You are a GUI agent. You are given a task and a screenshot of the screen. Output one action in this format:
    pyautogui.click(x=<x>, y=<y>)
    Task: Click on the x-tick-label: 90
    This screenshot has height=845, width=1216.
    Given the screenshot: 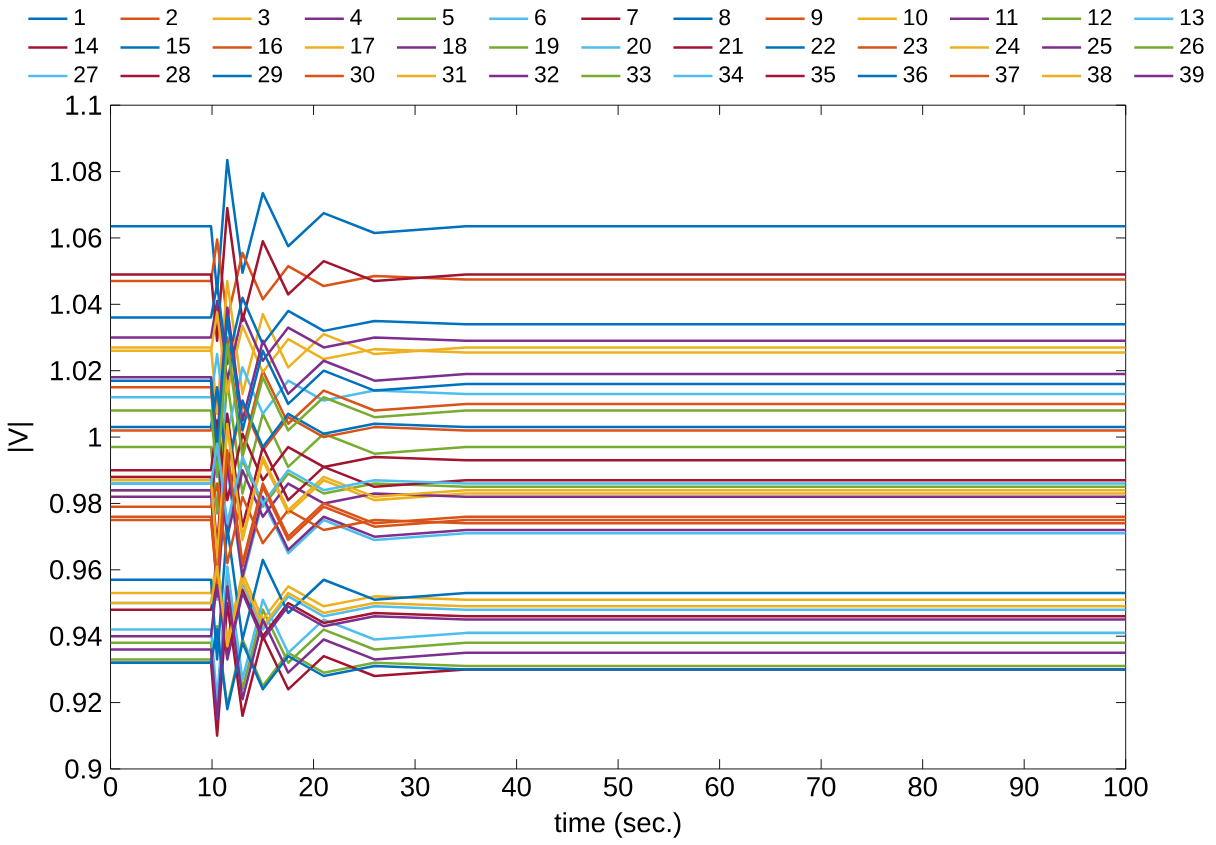 What is the action you would take?
    pyautogui.click(x=1024, y=786)
    